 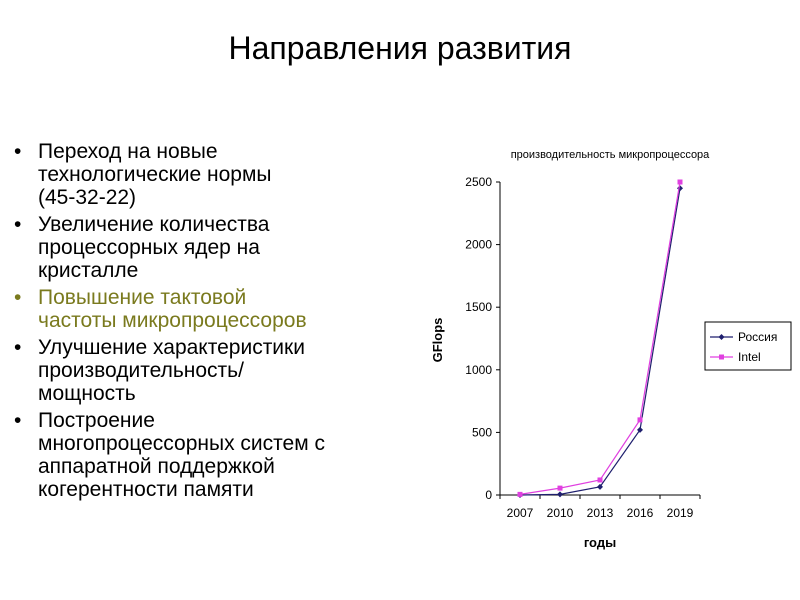 I want to click on legend-label: Россия, so click(x=757, y=337).